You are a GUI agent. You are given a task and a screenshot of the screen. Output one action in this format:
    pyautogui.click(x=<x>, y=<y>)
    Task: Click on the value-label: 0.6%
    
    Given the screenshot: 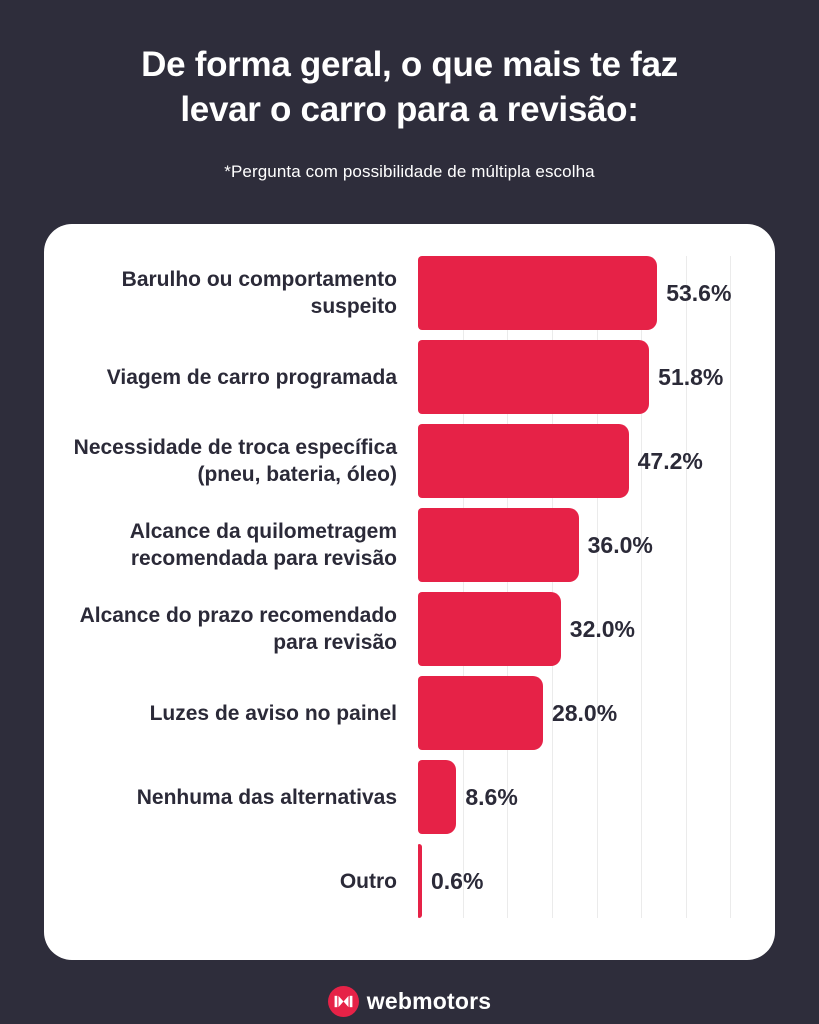 What is the action you would take?
    pyautogui.click(x=457, y=880)
    